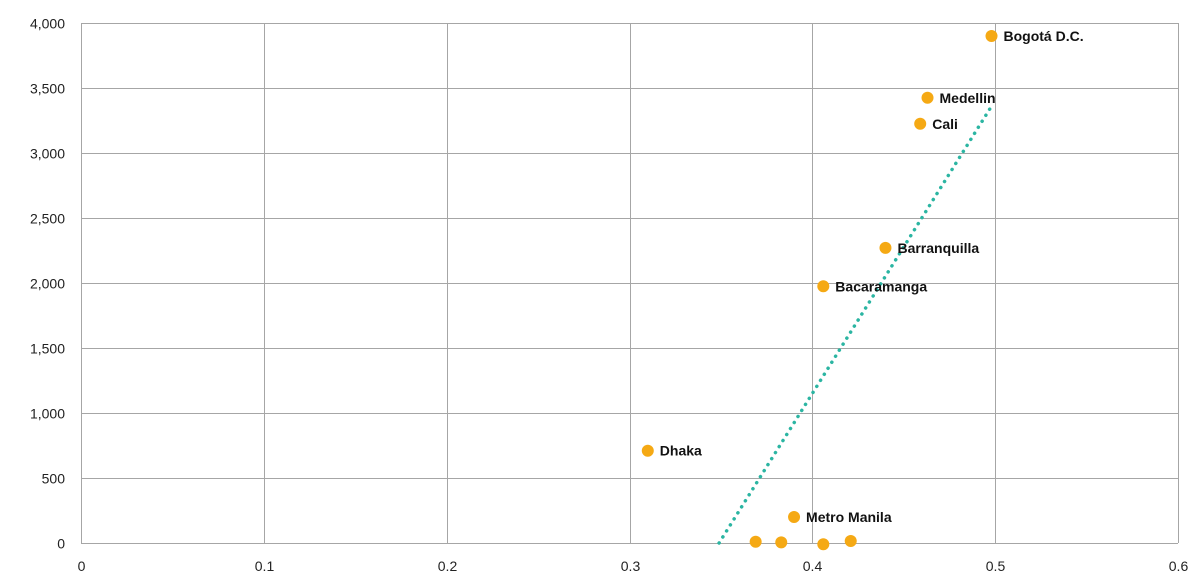 The image size is (1200, 574). I want to click on y-tick-label: 2,500, so click(47, 219).